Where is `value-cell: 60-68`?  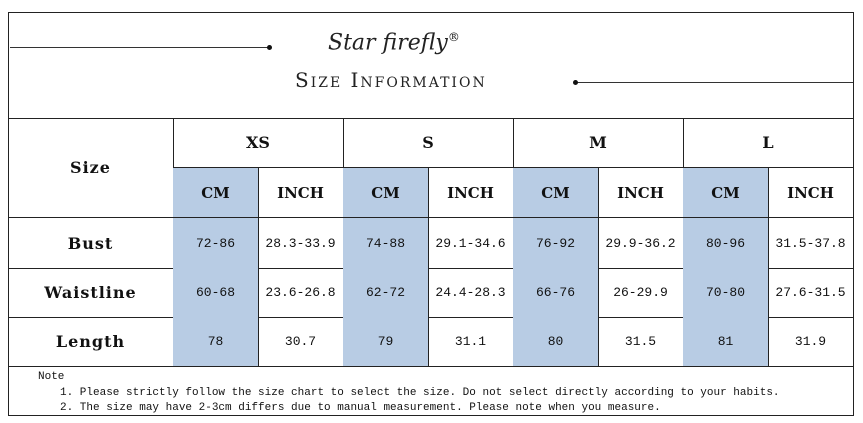
value-cell: 60-68 is located at coordinates (216, 293).